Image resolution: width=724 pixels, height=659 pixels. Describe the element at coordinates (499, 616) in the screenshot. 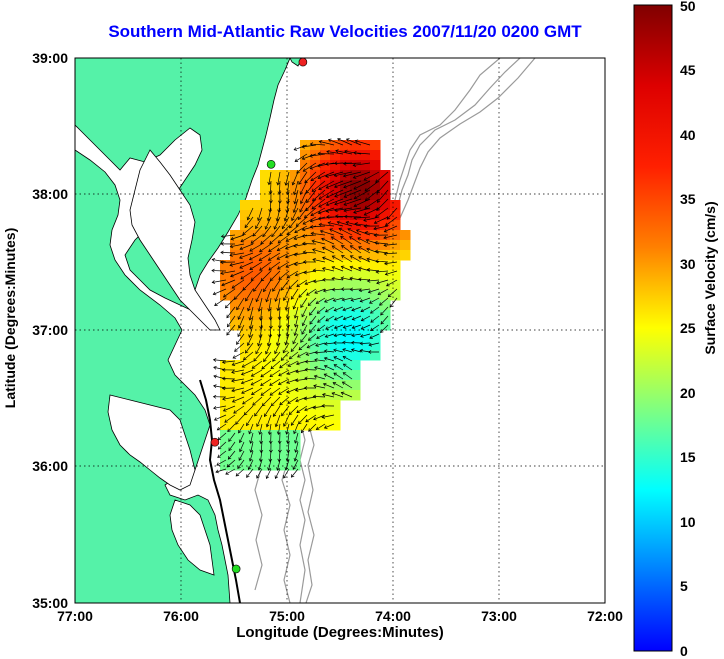

I see `lon-tick-label: 73:00` at that location.